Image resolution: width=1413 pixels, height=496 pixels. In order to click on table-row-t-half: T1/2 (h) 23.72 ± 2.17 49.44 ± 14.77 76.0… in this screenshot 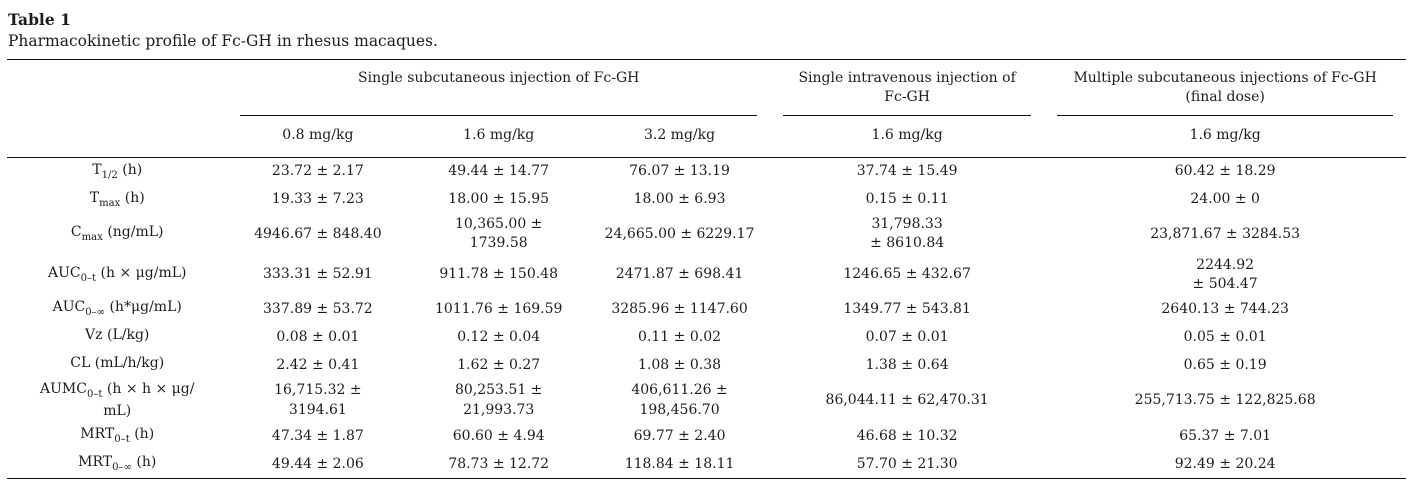, I will do `click(706, 172)`.